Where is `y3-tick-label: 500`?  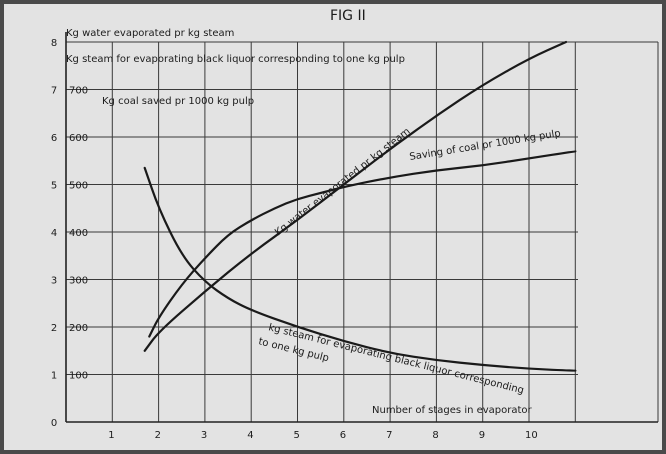 y3-tick-label: 500 is located at coordinates (78, 186).